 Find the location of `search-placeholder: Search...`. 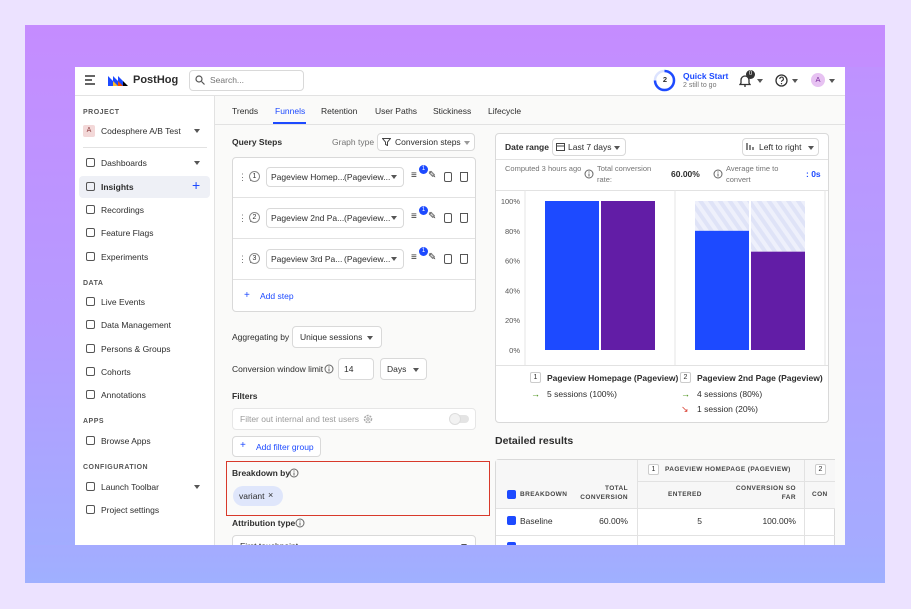

search-placeholder: Search... is located at coordinates (227, 80).